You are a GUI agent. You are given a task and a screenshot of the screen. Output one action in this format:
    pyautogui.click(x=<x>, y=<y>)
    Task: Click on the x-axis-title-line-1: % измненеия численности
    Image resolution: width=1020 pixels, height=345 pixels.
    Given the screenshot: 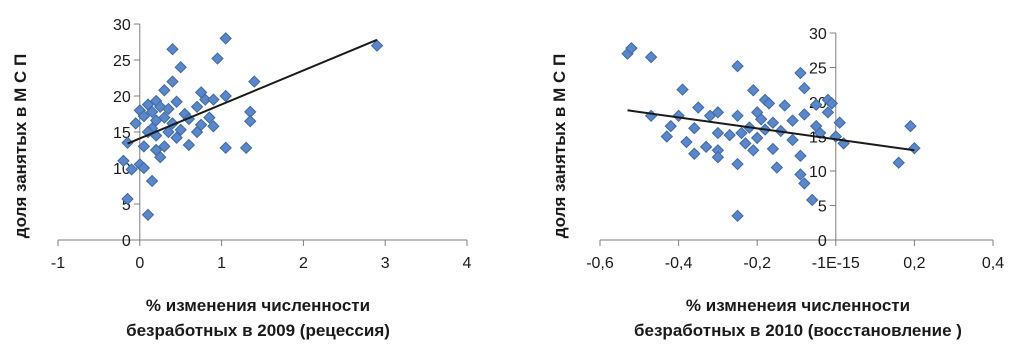 What is the action you would take?
    pyautogui.click(x=798, y=305)
    